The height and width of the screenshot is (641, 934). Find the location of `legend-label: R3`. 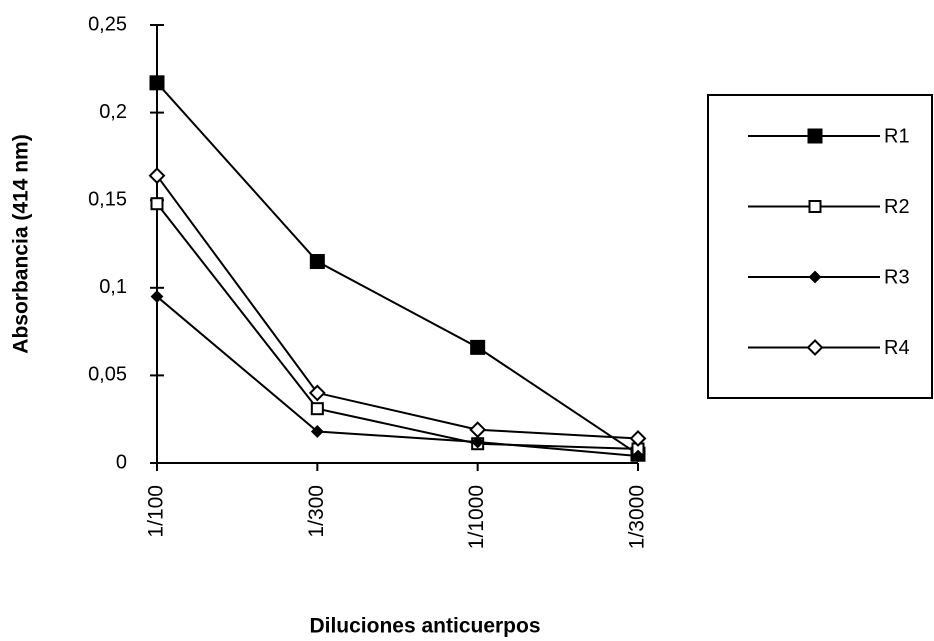

legend-label: R3 is located at coordinates (897, 277).